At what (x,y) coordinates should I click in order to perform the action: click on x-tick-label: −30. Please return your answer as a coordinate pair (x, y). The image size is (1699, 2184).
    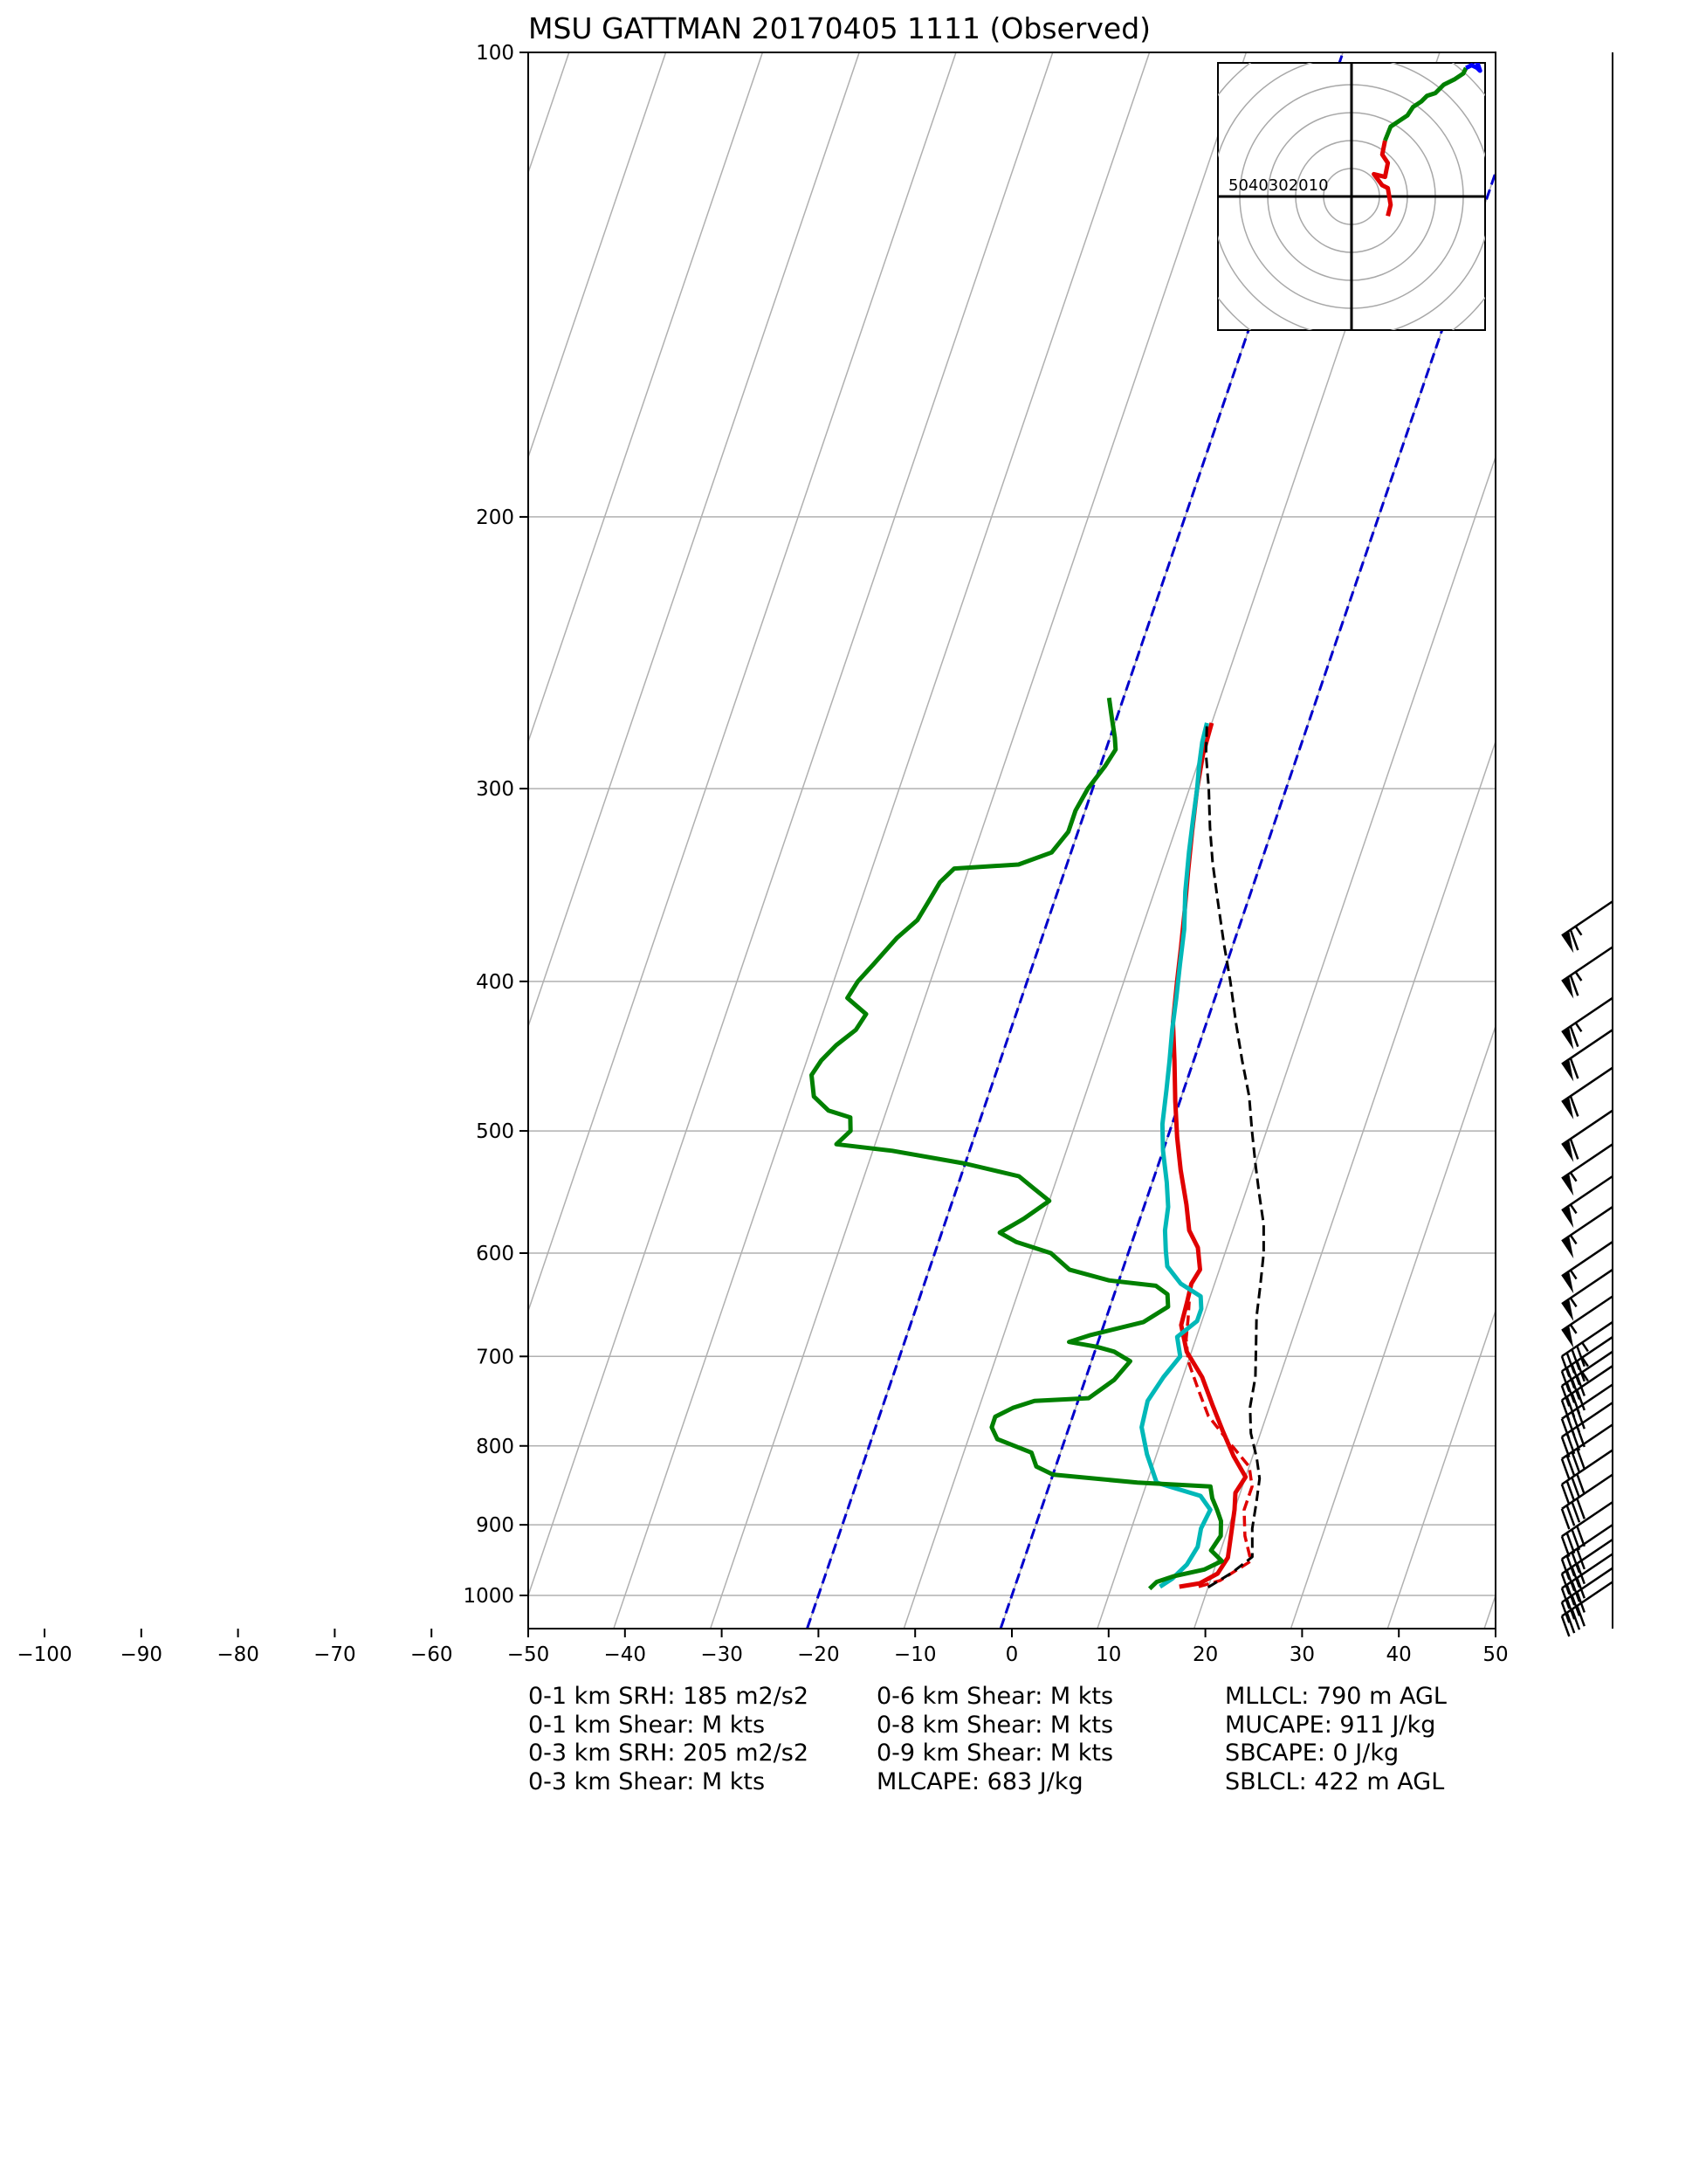
    Looking at the image, I should click on (721, 1654).